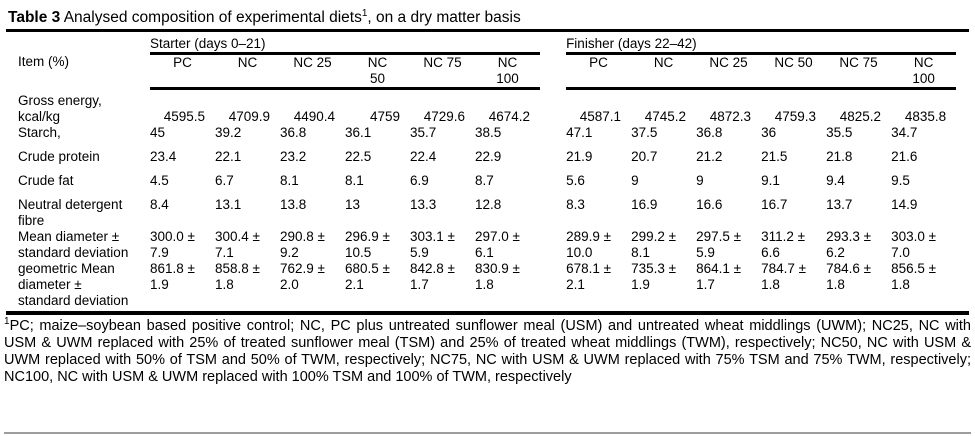  I want to click on finisher-value-cell: 21.8, so click(839, 156).